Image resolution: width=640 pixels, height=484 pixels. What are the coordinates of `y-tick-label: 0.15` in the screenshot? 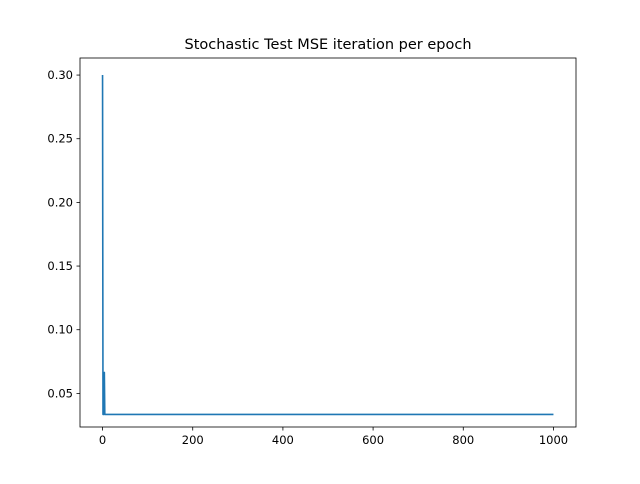 It's located at (60, 266).